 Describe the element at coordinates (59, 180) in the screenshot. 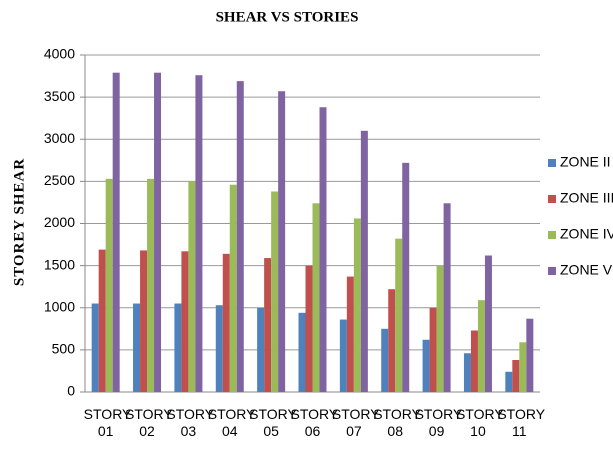

I see `y-tick-label: 2500` at that location.